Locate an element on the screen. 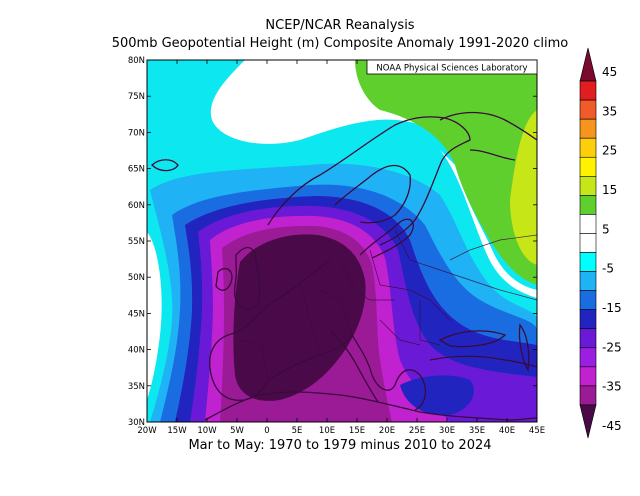  contour-fill-minus30-se is located at coordinates (437, 395).